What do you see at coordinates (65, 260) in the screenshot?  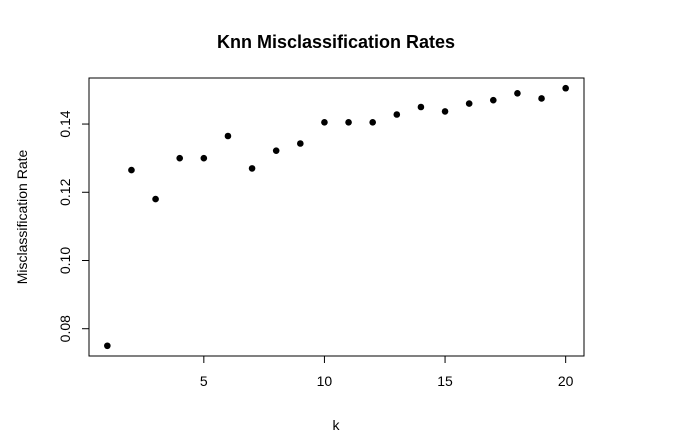 I see `y-tick-label: 0.10` at bounding box center [65, 260].